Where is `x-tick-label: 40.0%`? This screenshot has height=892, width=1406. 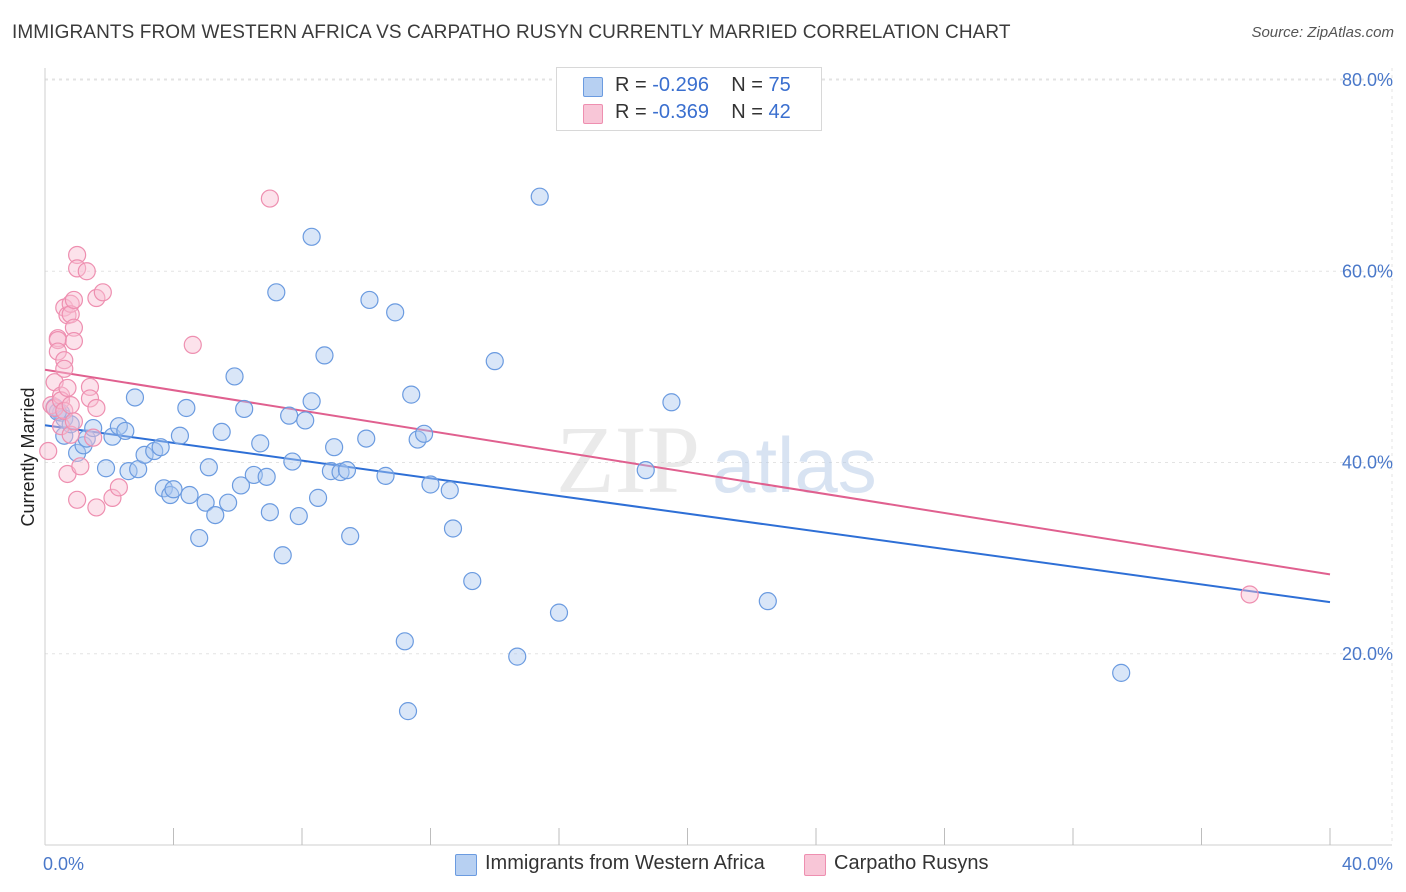 x-tick-label: 40.0% is located at coordinates (1367, 864).